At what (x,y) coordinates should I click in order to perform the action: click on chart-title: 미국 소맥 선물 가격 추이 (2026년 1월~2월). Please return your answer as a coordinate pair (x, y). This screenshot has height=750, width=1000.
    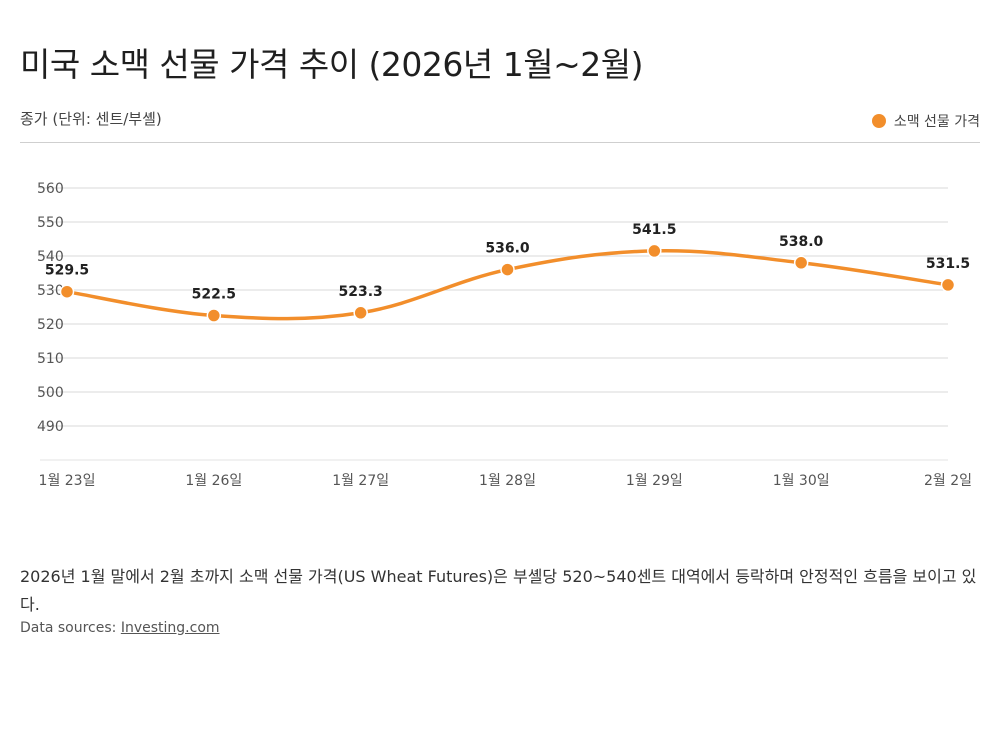
    Looking at the image, I should click on (332, 65).